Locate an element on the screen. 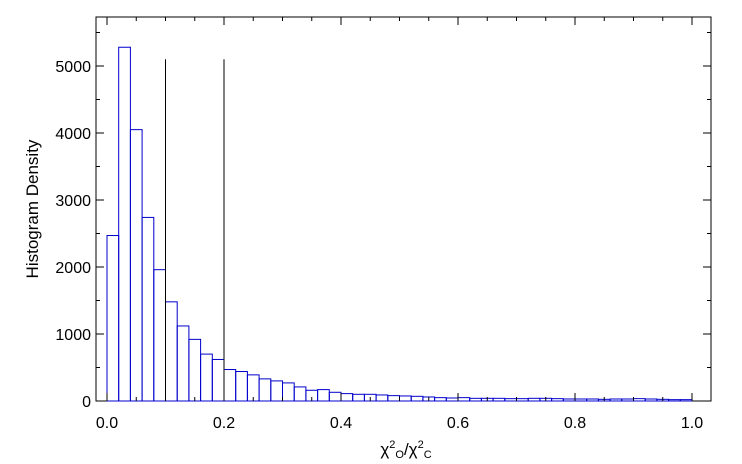 This screenshot has width=742, height=464. x-label-slash-chi: /χ is located at coordinates (411, 449).